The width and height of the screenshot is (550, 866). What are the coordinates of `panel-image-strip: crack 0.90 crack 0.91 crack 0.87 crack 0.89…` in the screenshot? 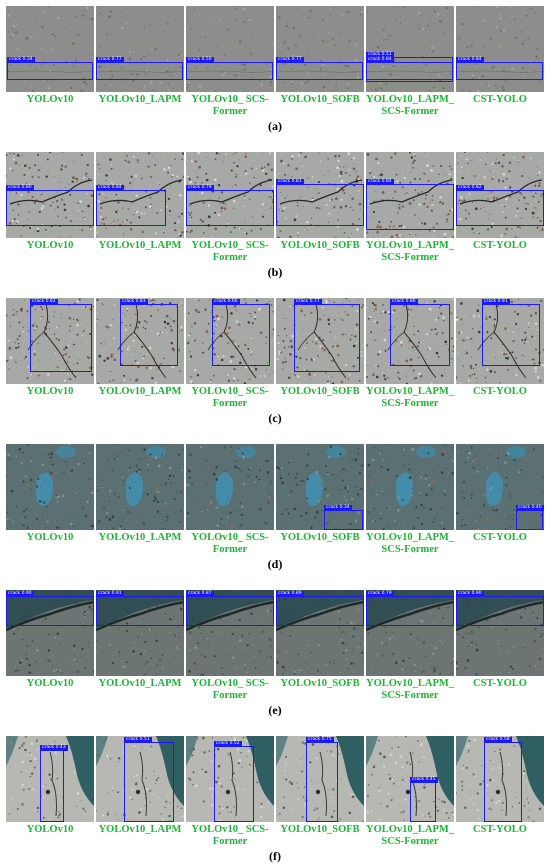 It's located at (275, 633).